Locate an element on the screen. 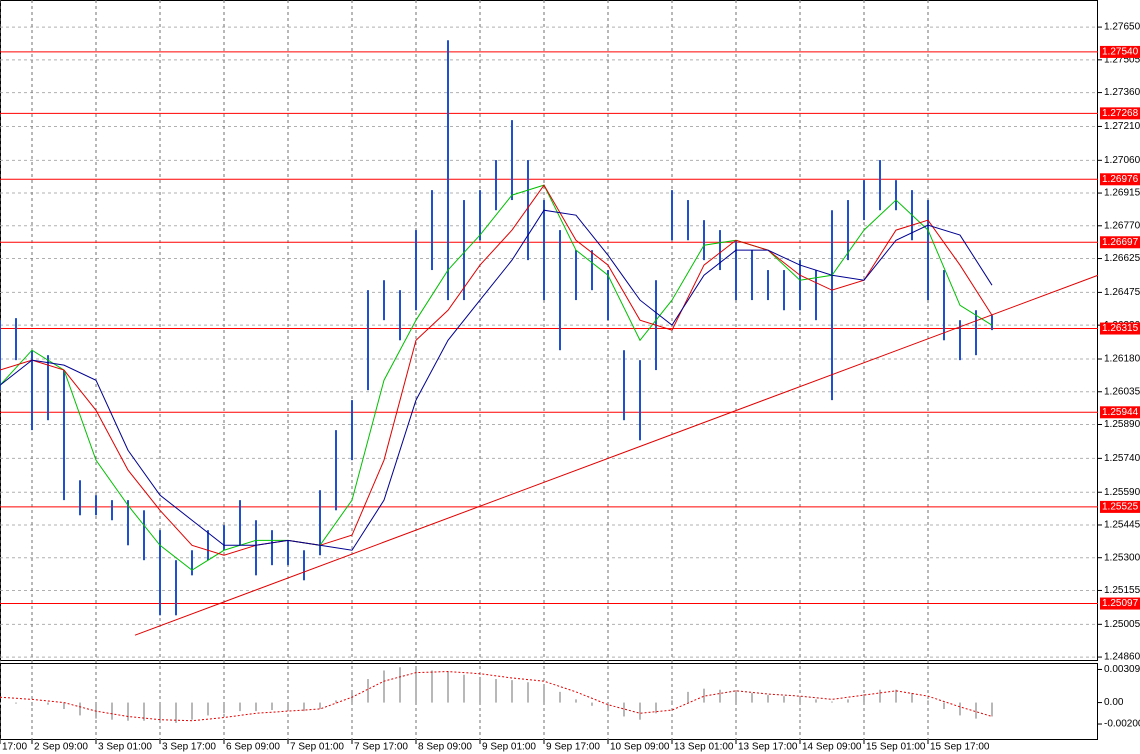  x-tick-label: 6 Sep 09:00 is located at coordinates (253, 747).